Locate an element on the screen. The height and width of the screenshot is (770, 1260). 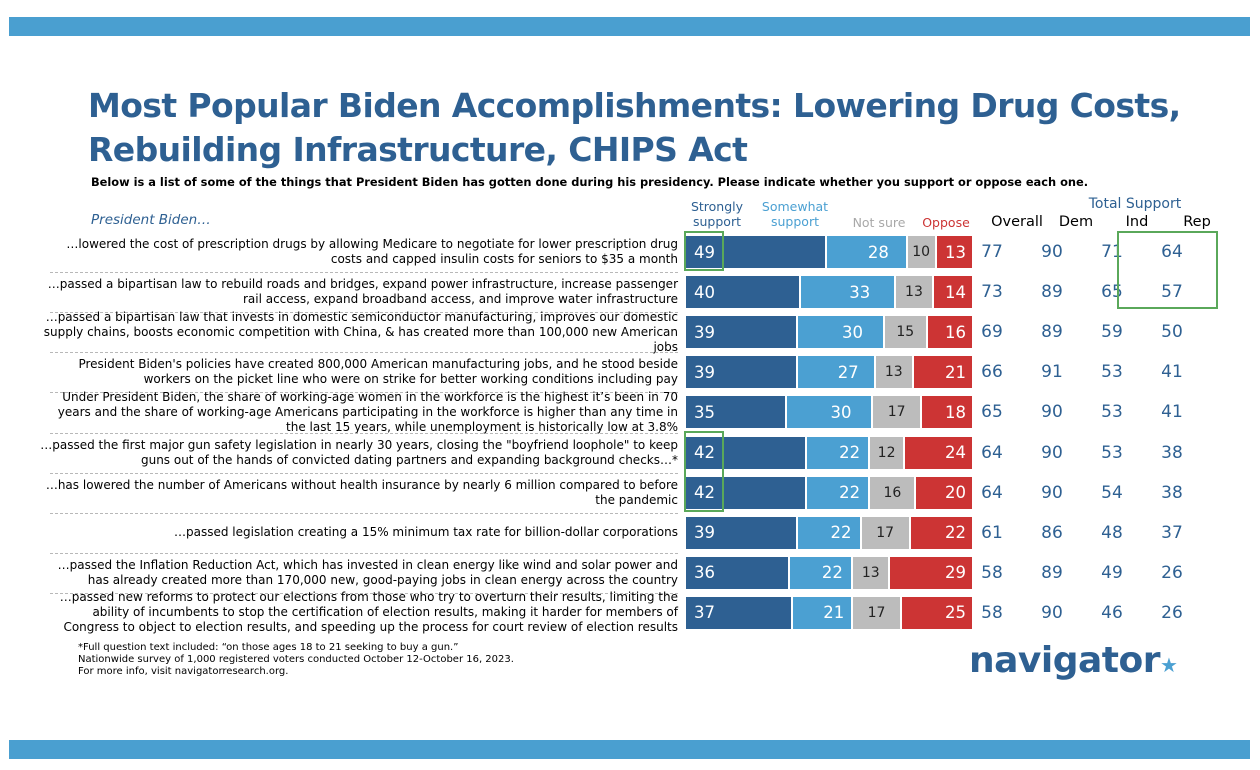
top-banner is located at coordinates (629, 26).